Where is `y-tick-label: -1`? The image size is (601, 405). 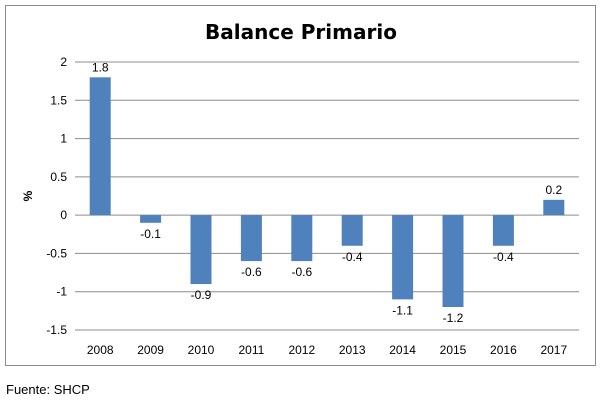 y-tick-label: -1 is located at coordinates (61, 292).